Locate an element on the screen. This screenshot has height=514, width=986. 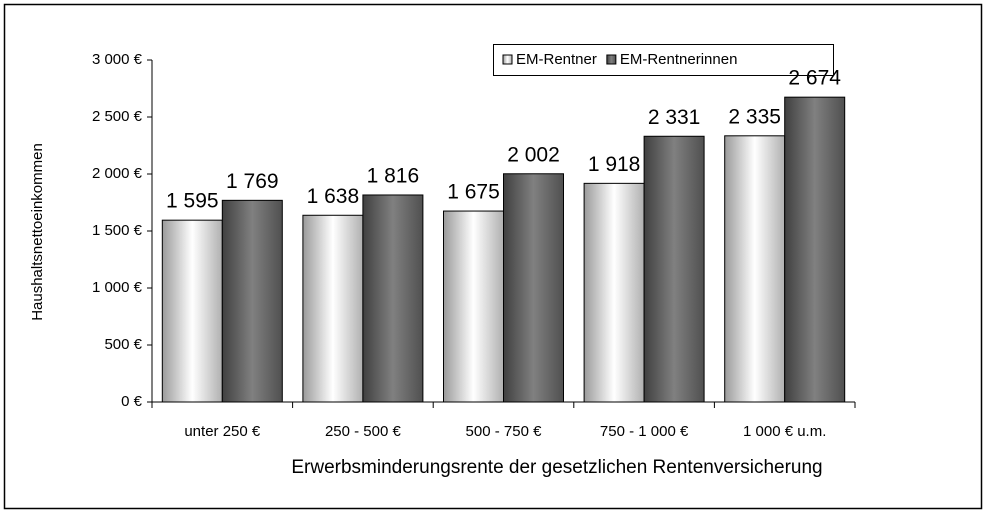
value-label: 1 595 is located at coordinates (192, 201).